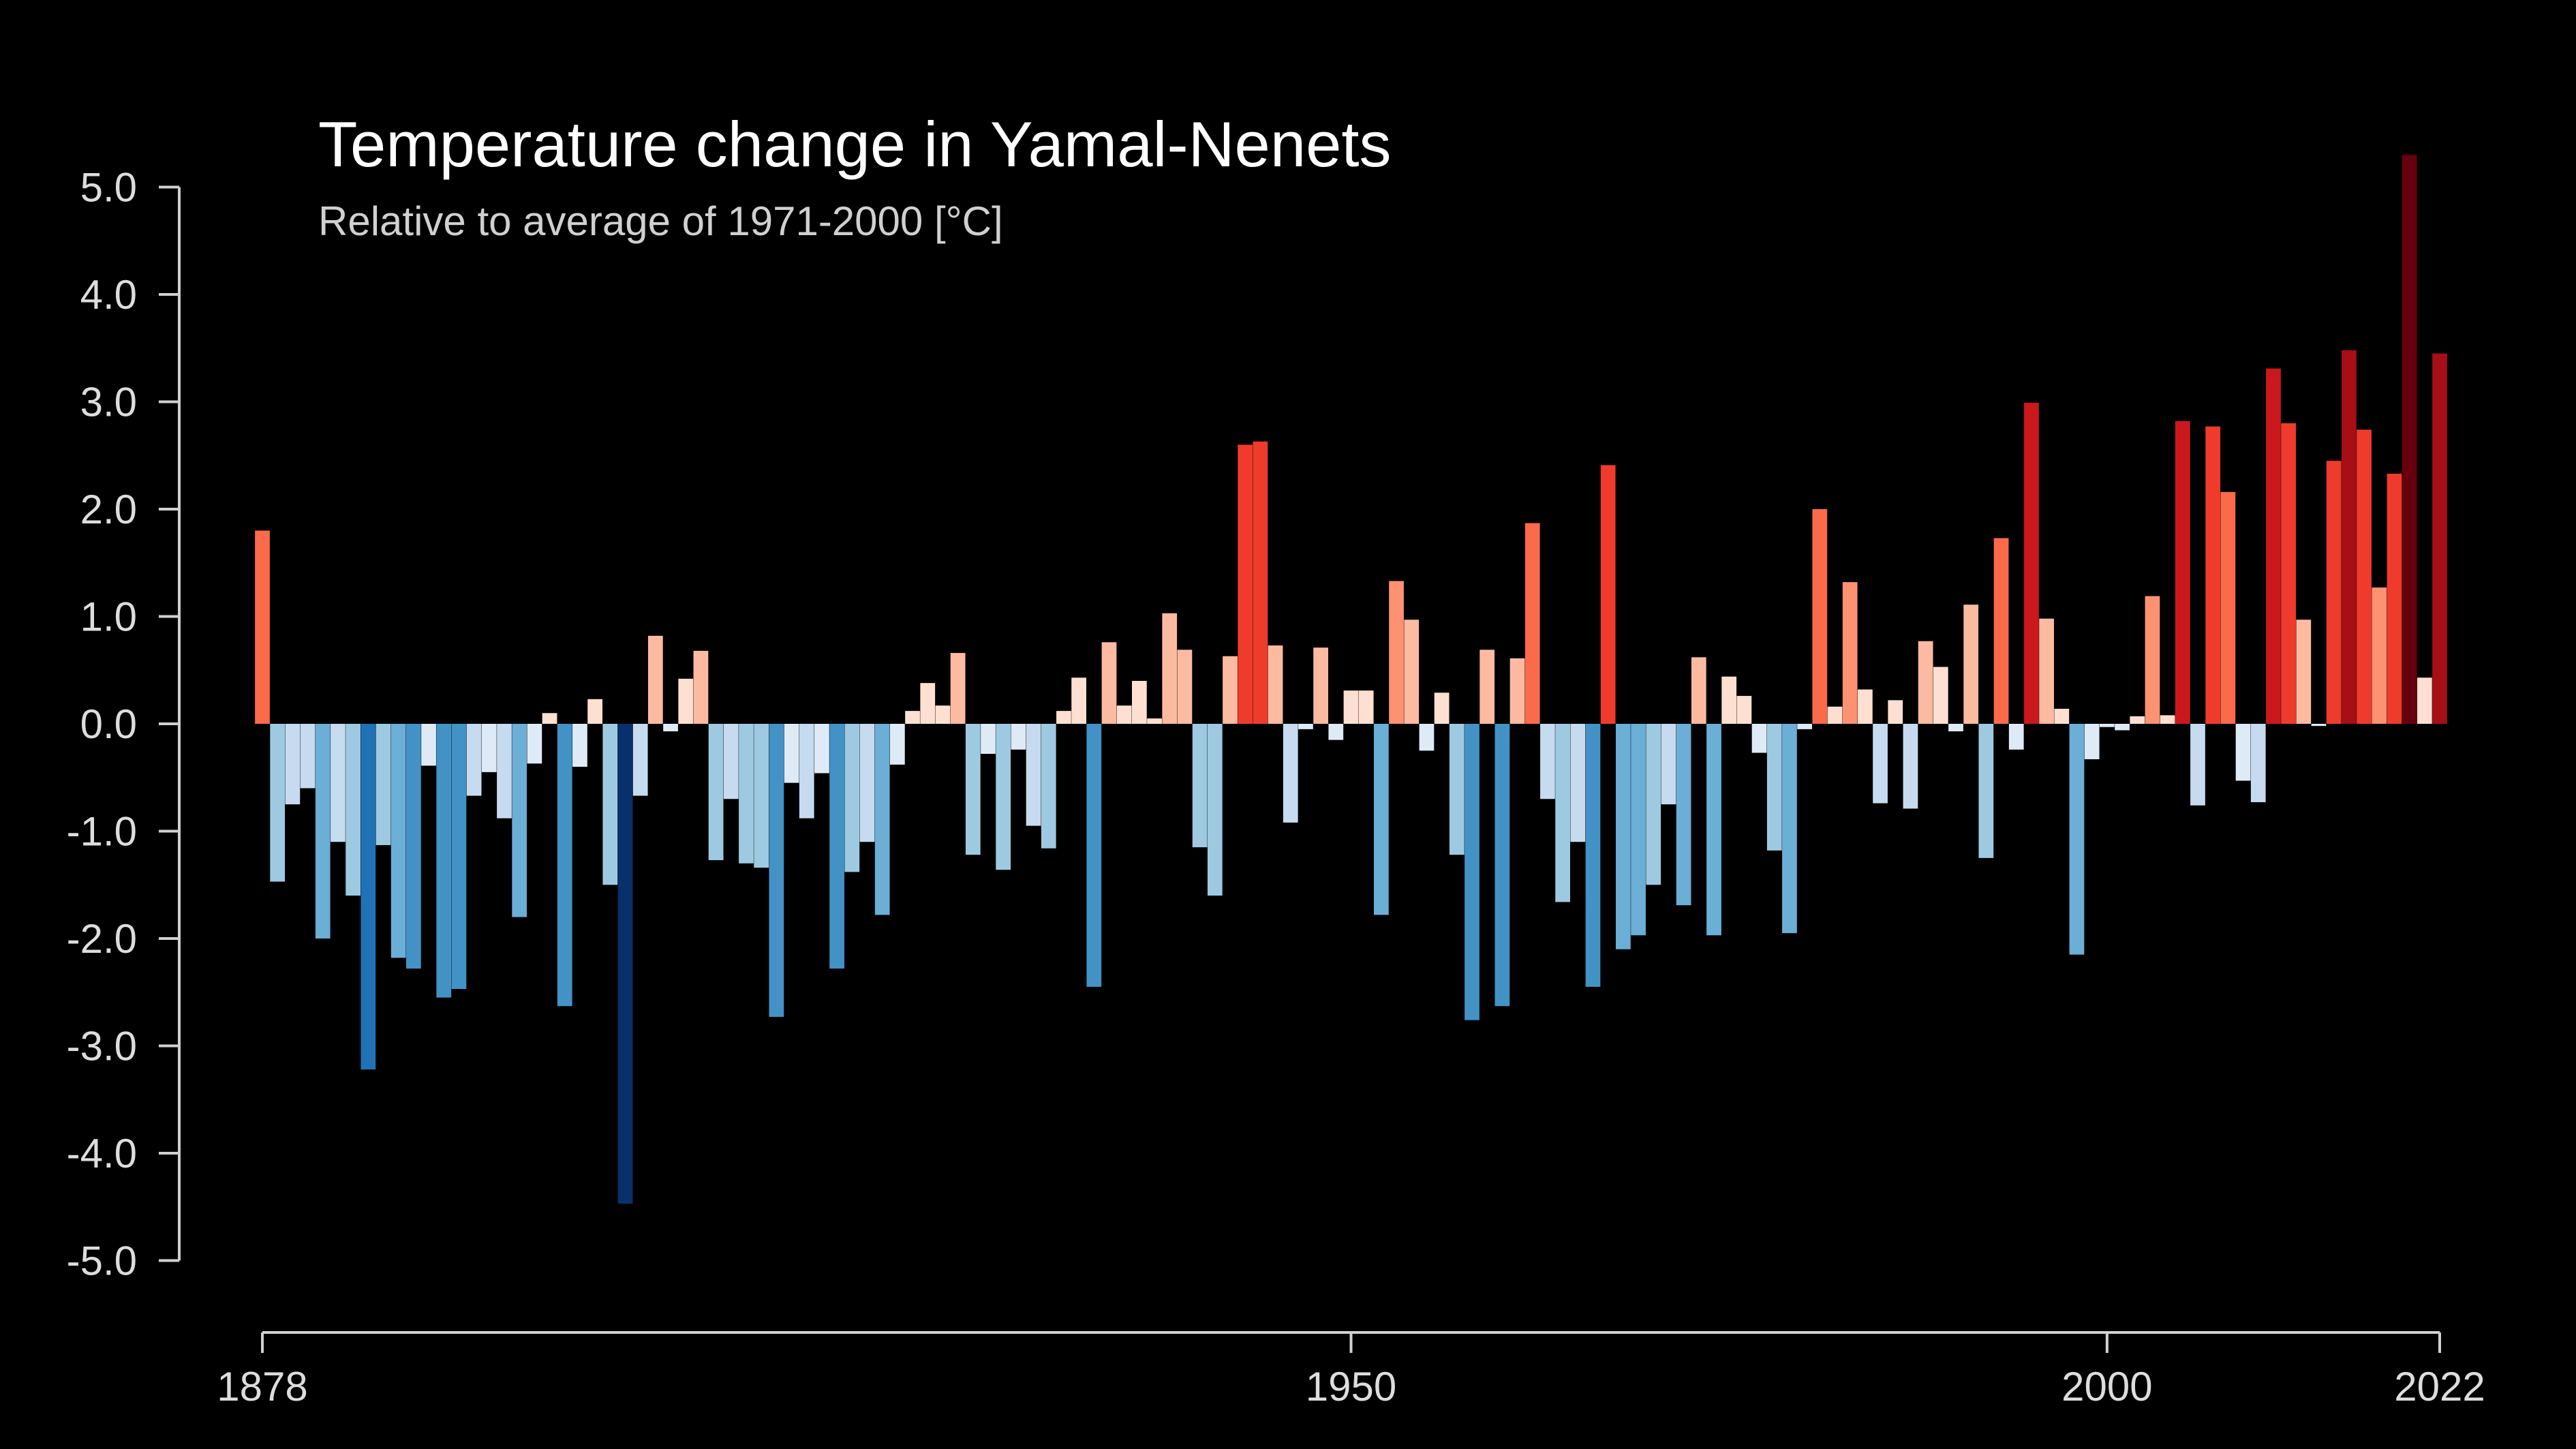 The image size is (2576, 1449). What do you see at coordinates (1971, 664) in the screenshot?
I see `bar-1991` at bounding box center [1971, 664].